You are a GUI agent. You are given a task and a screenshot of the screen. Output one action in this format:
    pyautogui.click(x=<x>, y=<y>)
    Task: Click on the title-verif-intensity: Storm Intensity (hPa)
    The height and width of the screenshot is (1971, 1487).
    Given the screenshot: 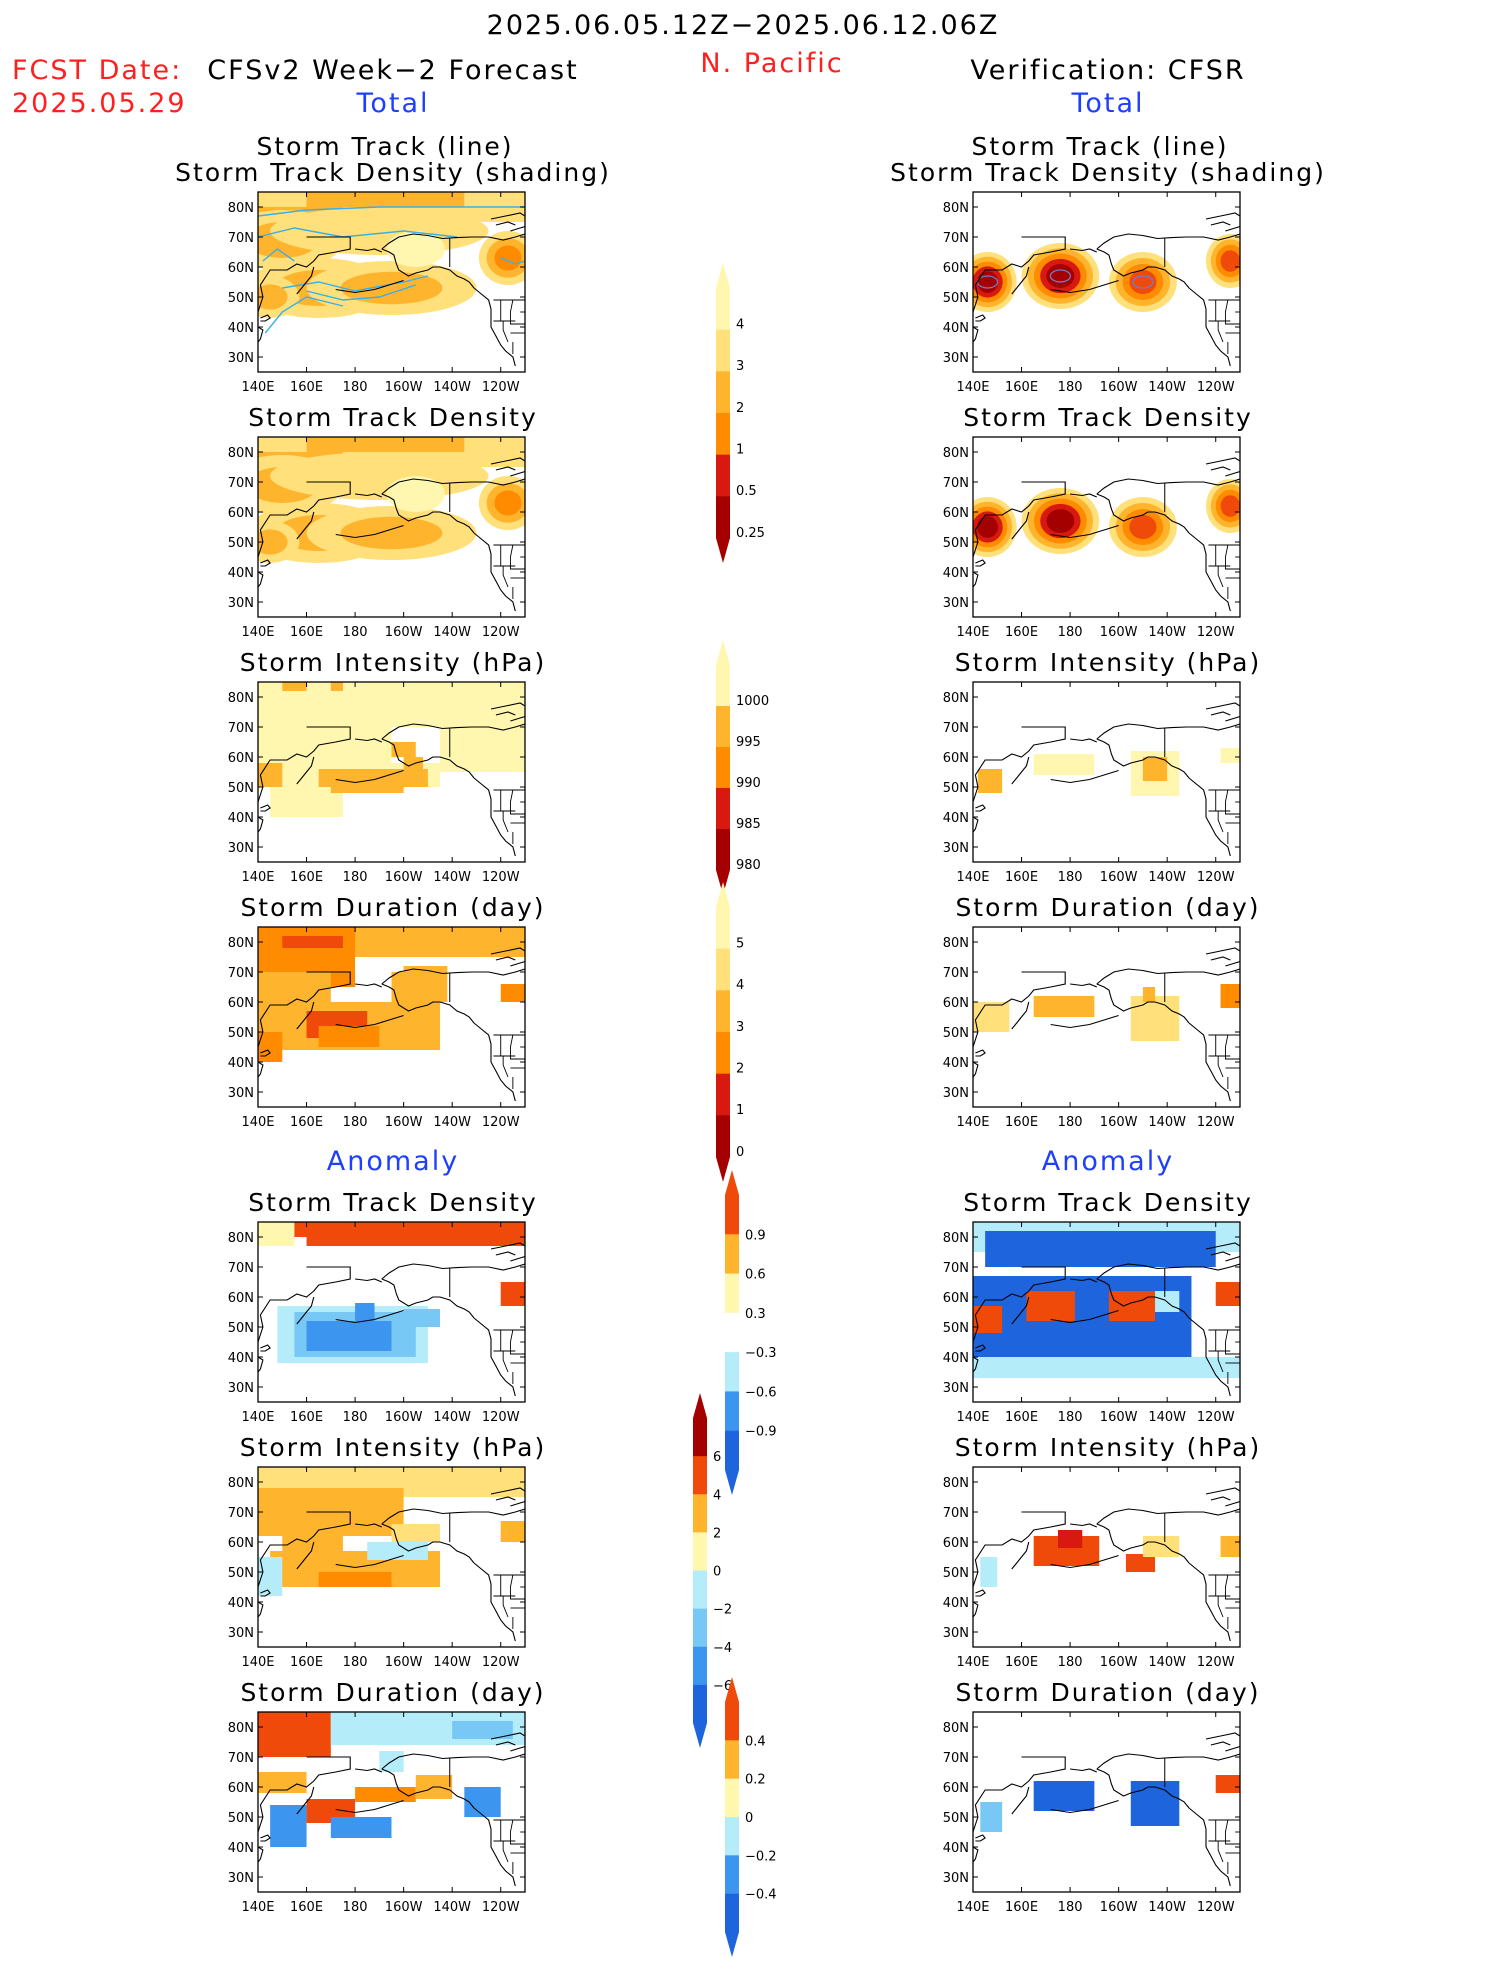 What is the action you would take?
    pyautogui.click(x=1108, y=662)
    